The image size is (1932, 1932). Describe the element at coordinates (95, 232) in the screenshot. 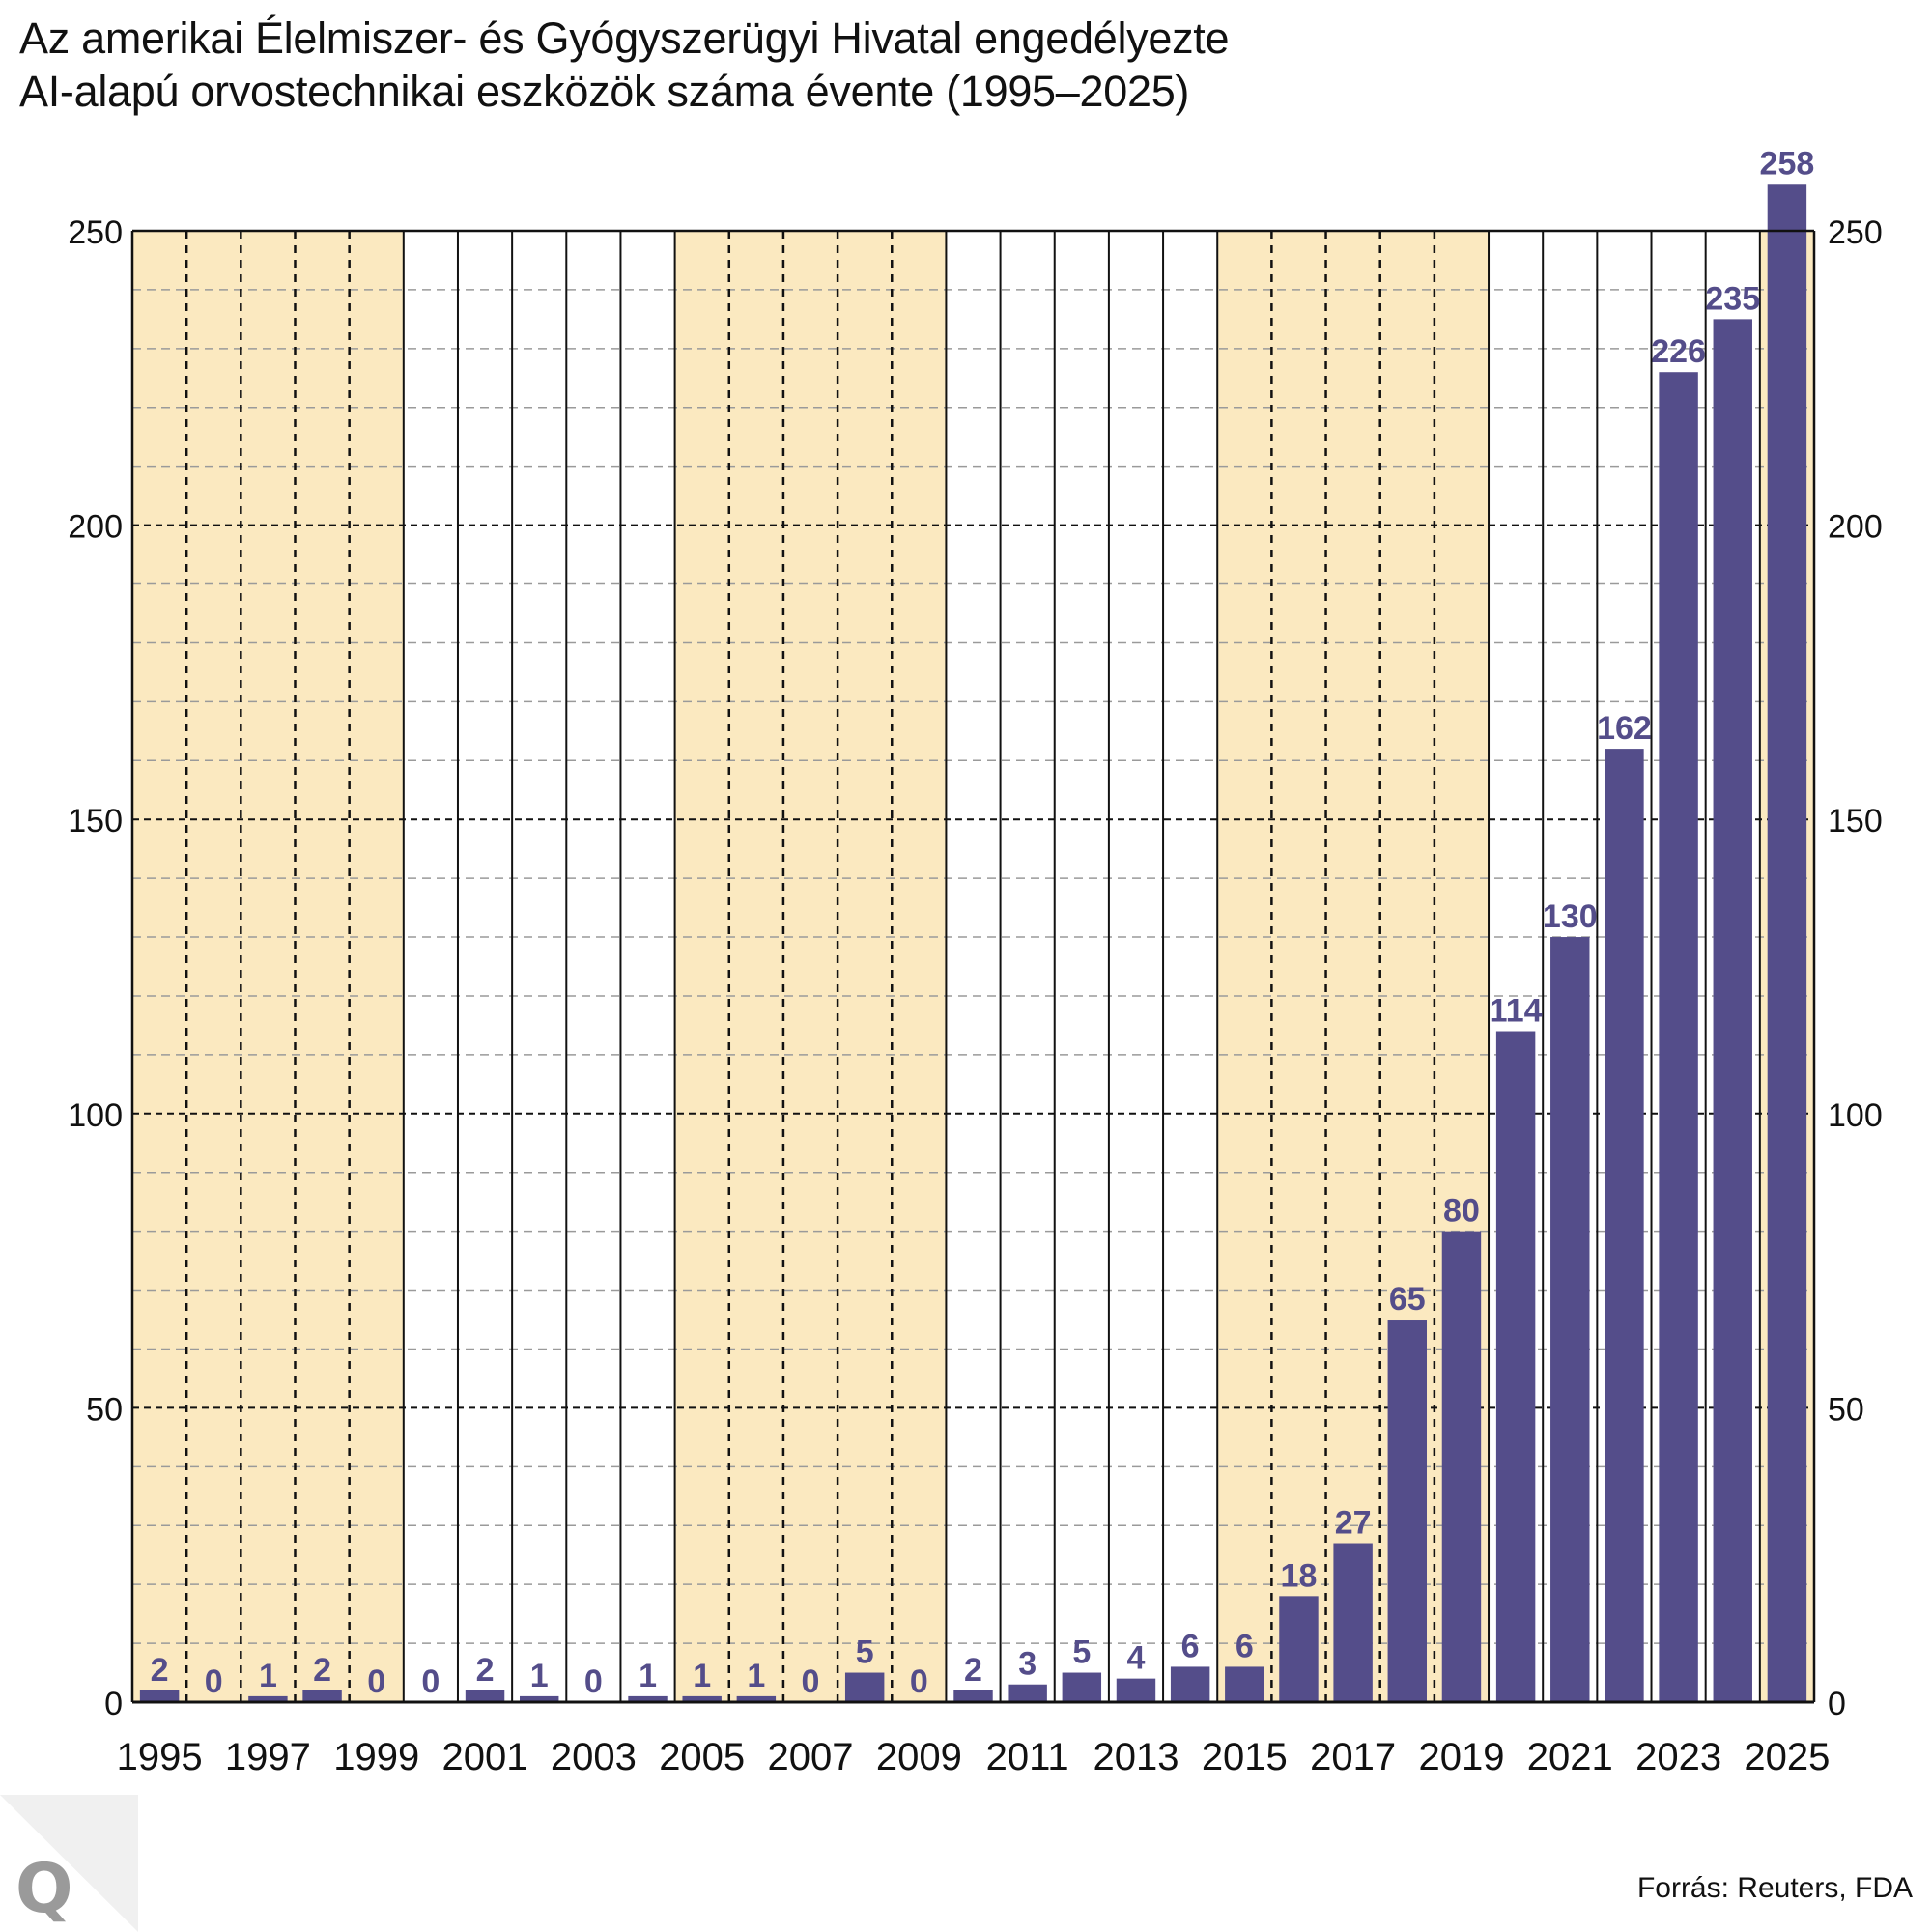

I see `y-tick-label-left: 250` at that location.